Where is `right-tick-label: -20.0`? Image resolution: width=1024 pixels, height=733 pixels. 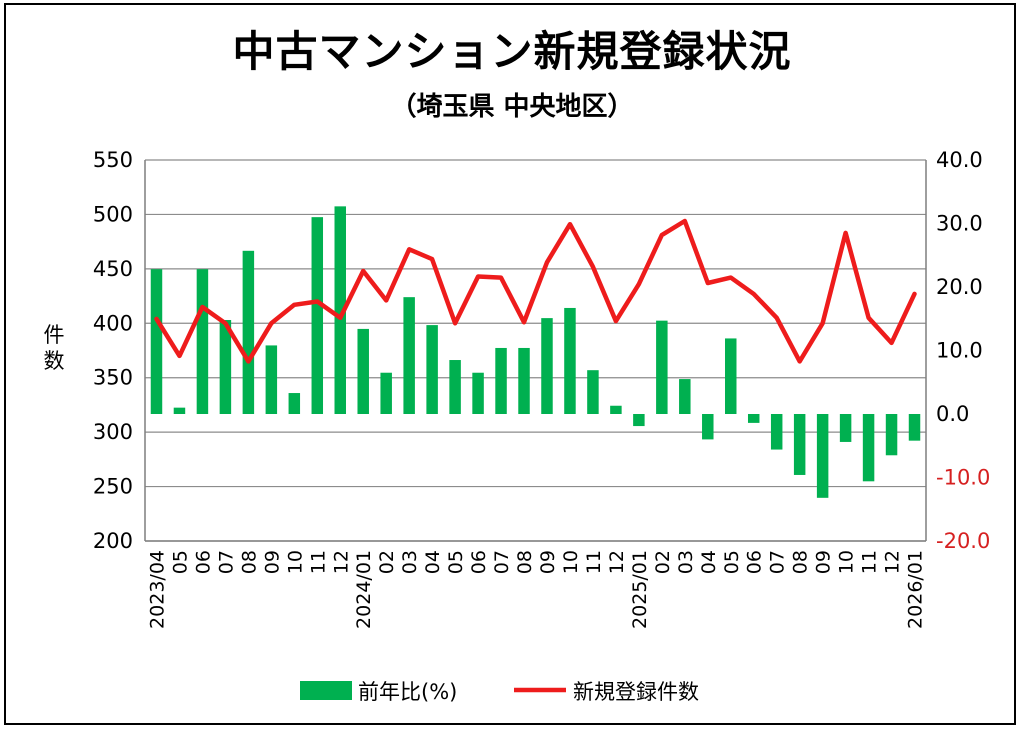 right-tick-label: -20.0 is located at coordinates (963, 541).